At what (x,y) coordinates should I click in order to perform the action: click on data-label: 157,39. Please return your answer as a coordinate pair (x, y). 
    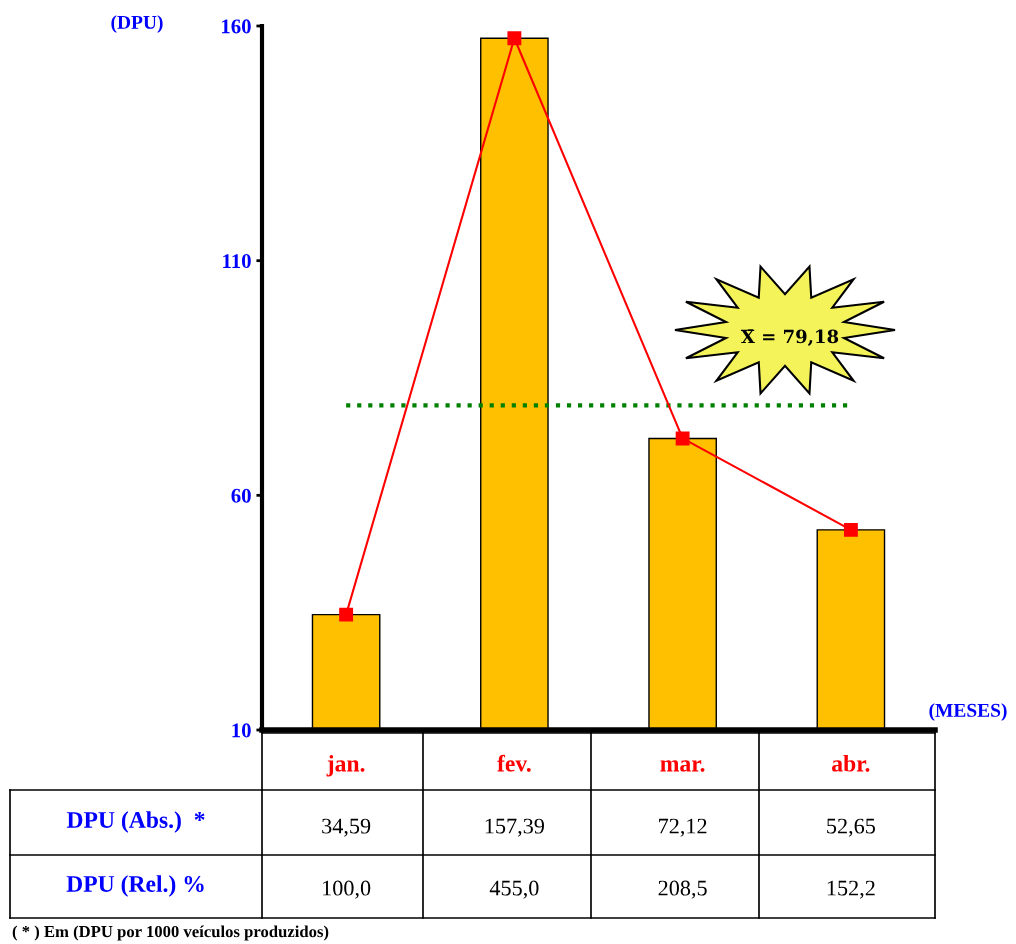
    Looking at the image, I should click on (515, 827).